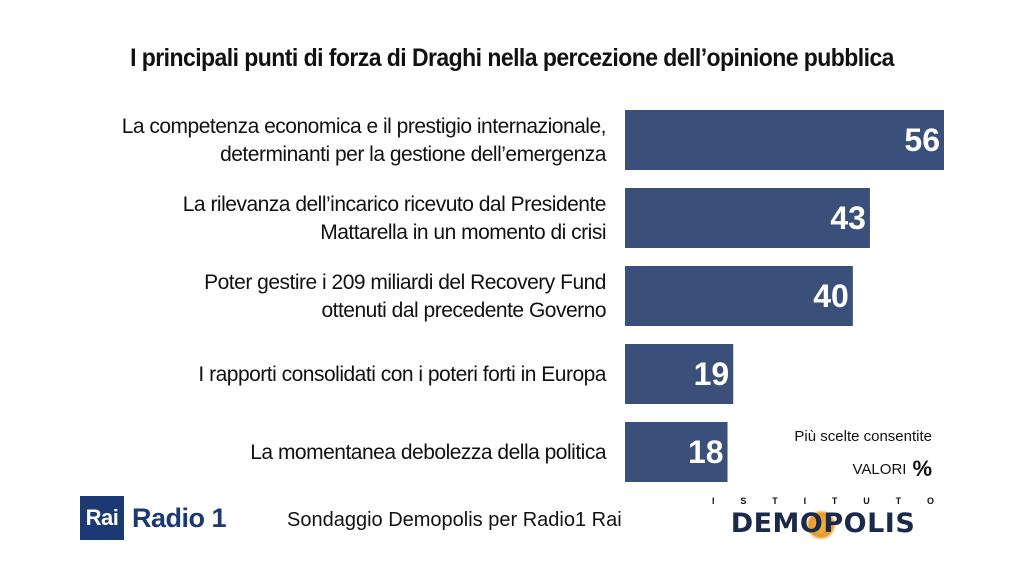 The height and width of the screenshot is (576, 1024). What do you see at coordinates (102, 518) in the screenshot?
I see `rai-logo-box: Rai` at bounding box center [102, 518].